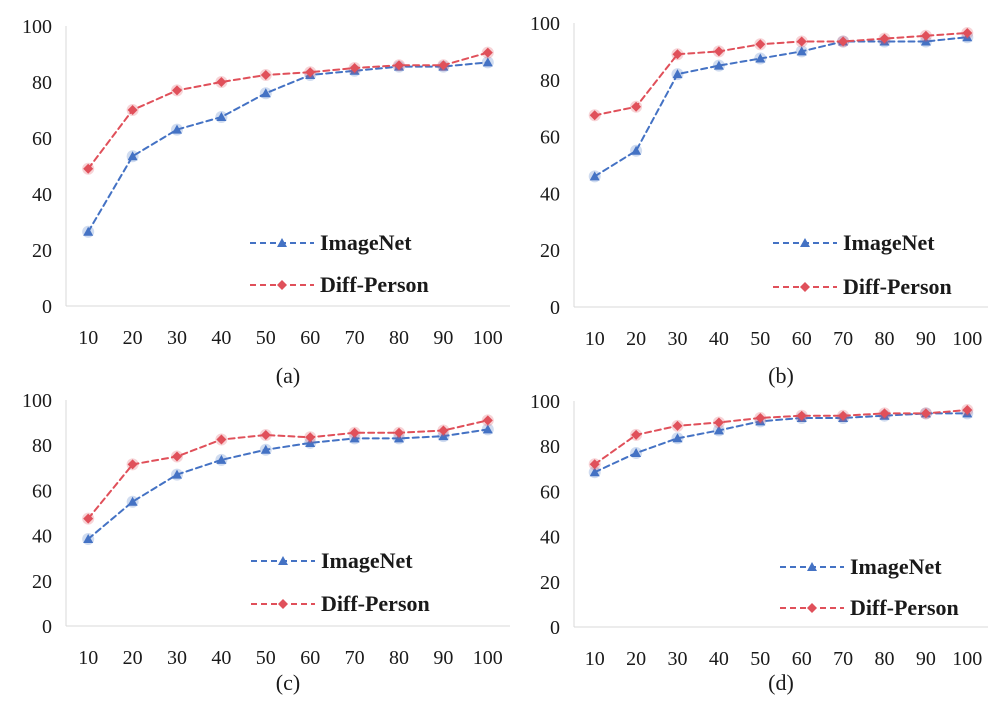 The image size is (996, 707). Describe the element at coordinates (443, 658) in the screenshot. I see `x-tick-label: 90` at that location.